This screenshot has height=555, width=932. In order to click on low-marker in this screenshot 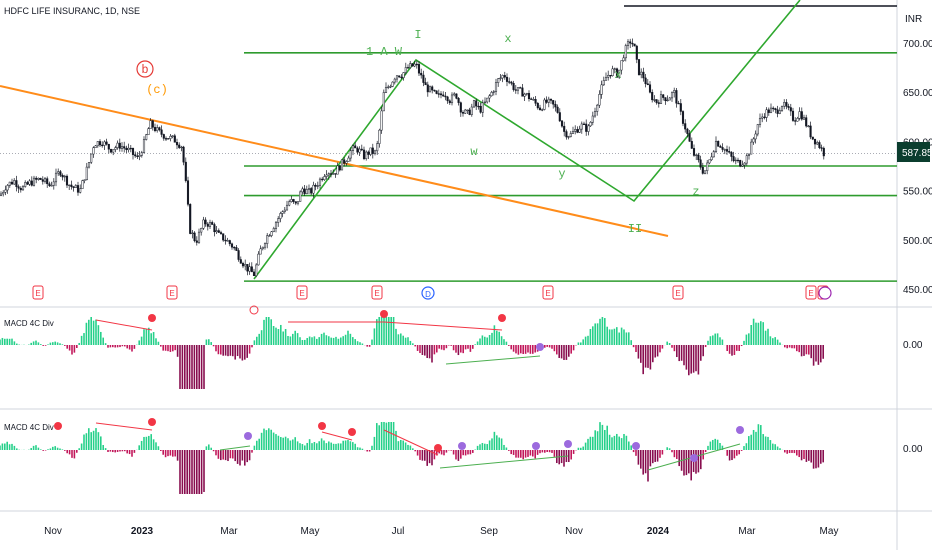, I will do `click(254, 310)`.